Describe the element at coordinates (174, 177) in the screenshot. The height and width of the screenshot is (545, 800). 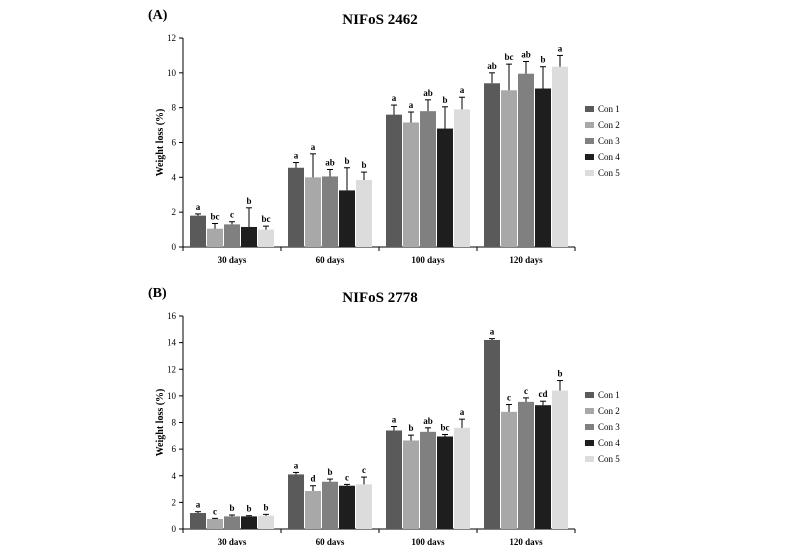
I see `y-tick-label: 4` at that location.